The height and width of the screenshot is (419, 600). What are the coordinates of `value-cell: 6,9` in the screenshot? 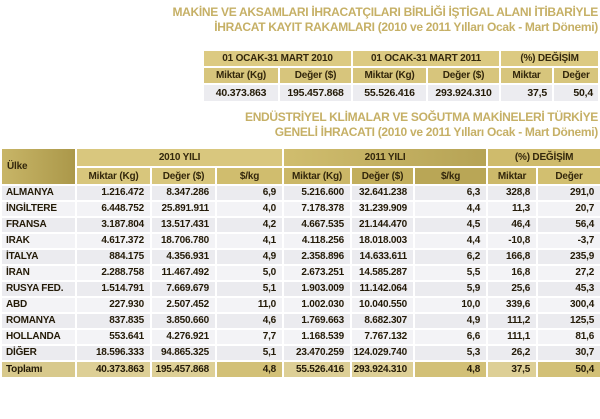 It's located at (249, 193).